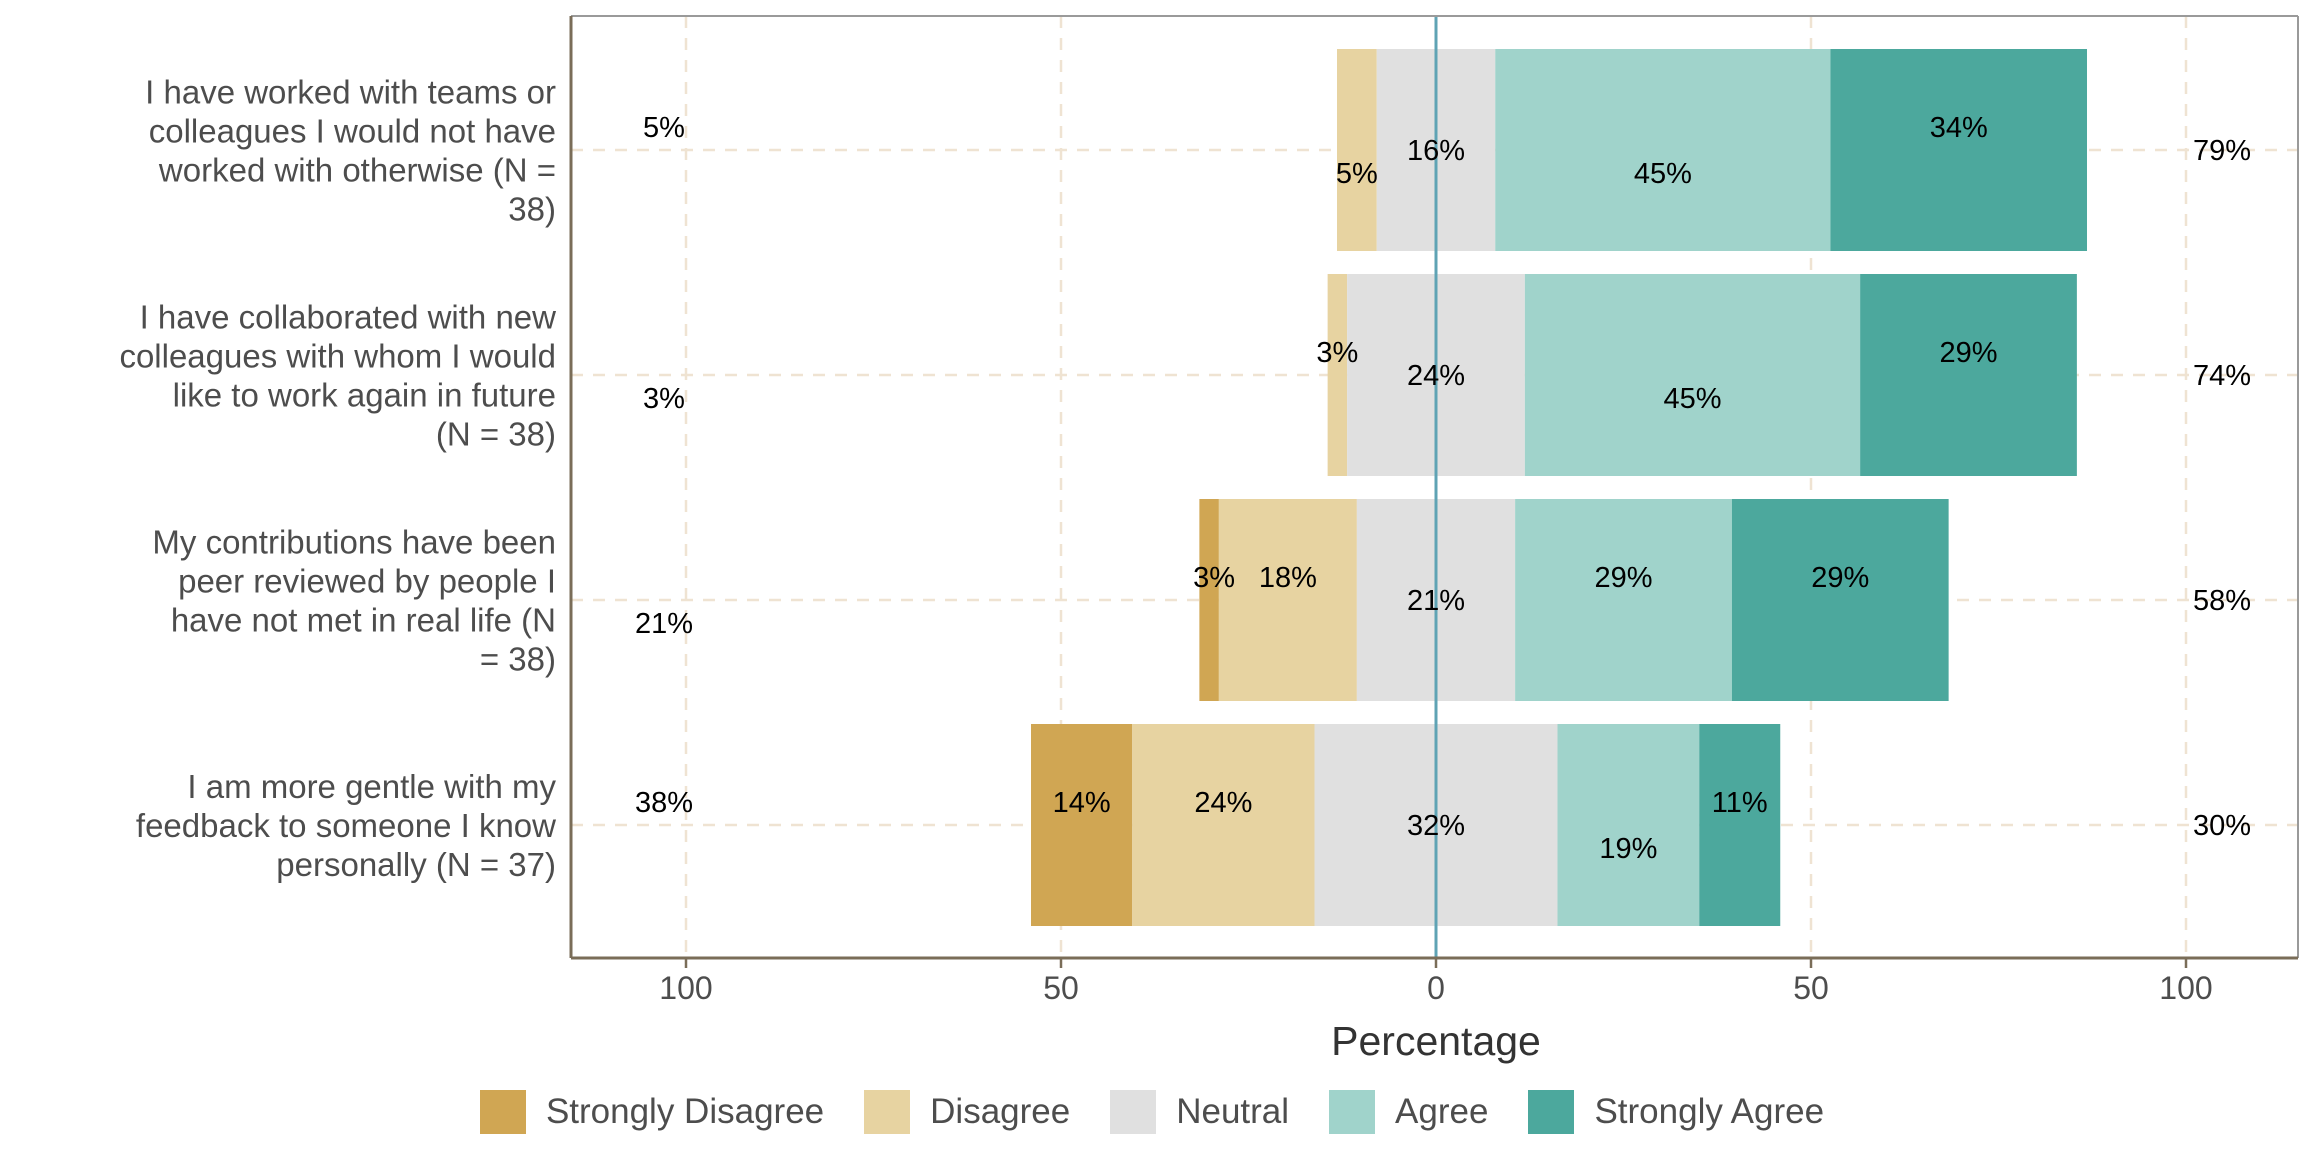 The image size is (2304, 1152). I want to click on y-axis-label-line: (N = 38), so click(496, 434).